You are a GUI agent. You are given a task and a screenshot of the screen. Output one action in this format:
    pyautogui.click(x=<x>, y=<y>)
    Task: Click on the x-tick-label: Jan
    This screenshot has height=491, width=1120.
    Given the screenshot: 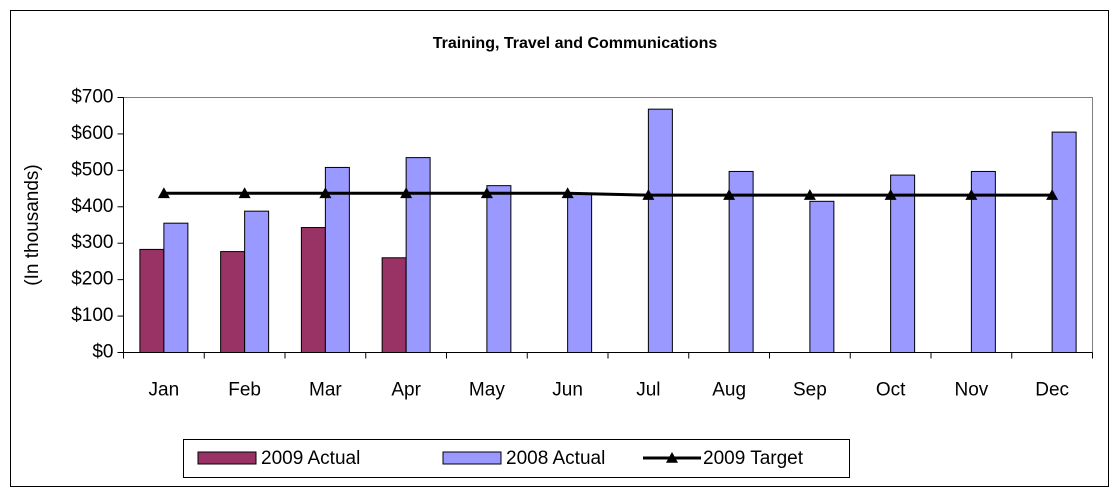 What is the action you would take?
    pyautogui.click(x=164, y=390)
    